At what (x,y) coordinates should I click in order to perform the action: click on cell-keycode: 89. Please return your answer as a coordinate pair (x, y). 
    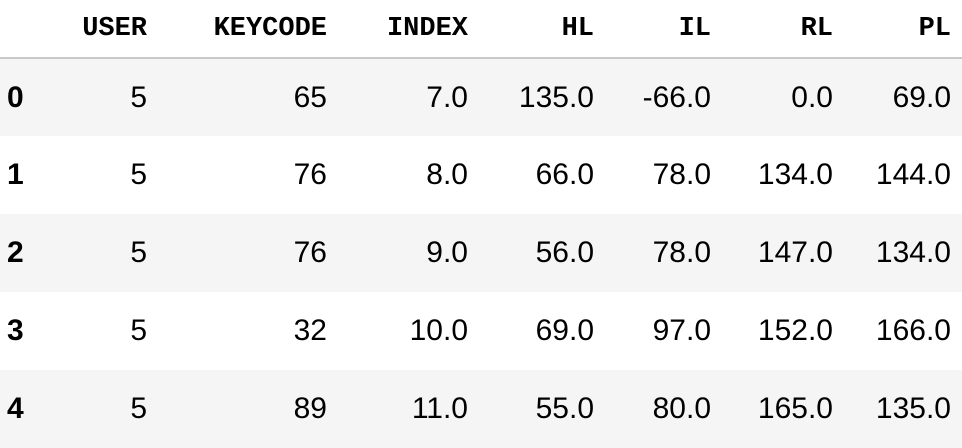
    Looking at the image, I should click on (310, 408).